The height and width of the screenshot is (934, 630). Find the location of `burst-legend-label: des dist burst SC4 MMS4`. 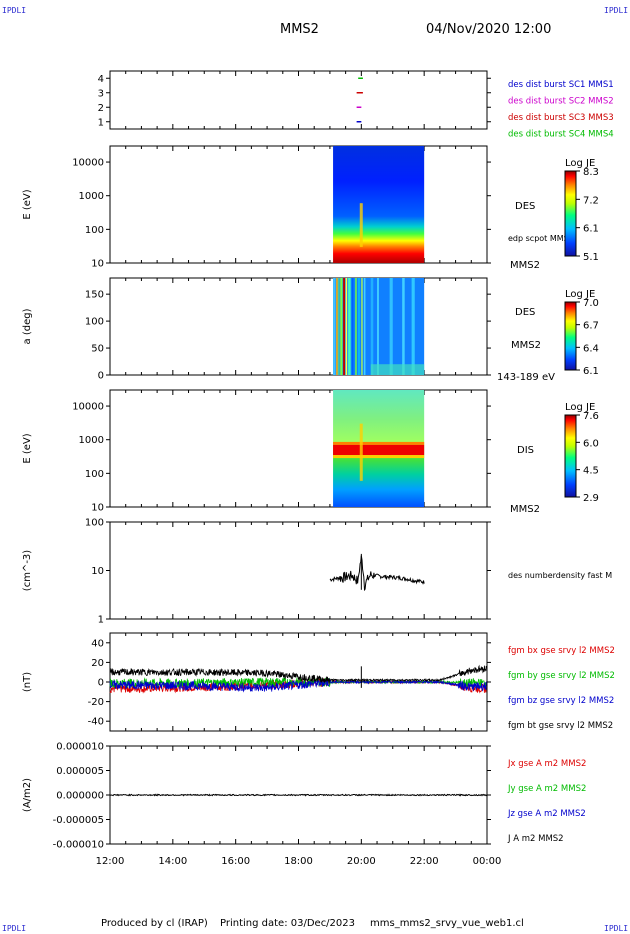

burst-legend-label: des dist burst SC4 MMS4 is located at coordinates (561, 135).